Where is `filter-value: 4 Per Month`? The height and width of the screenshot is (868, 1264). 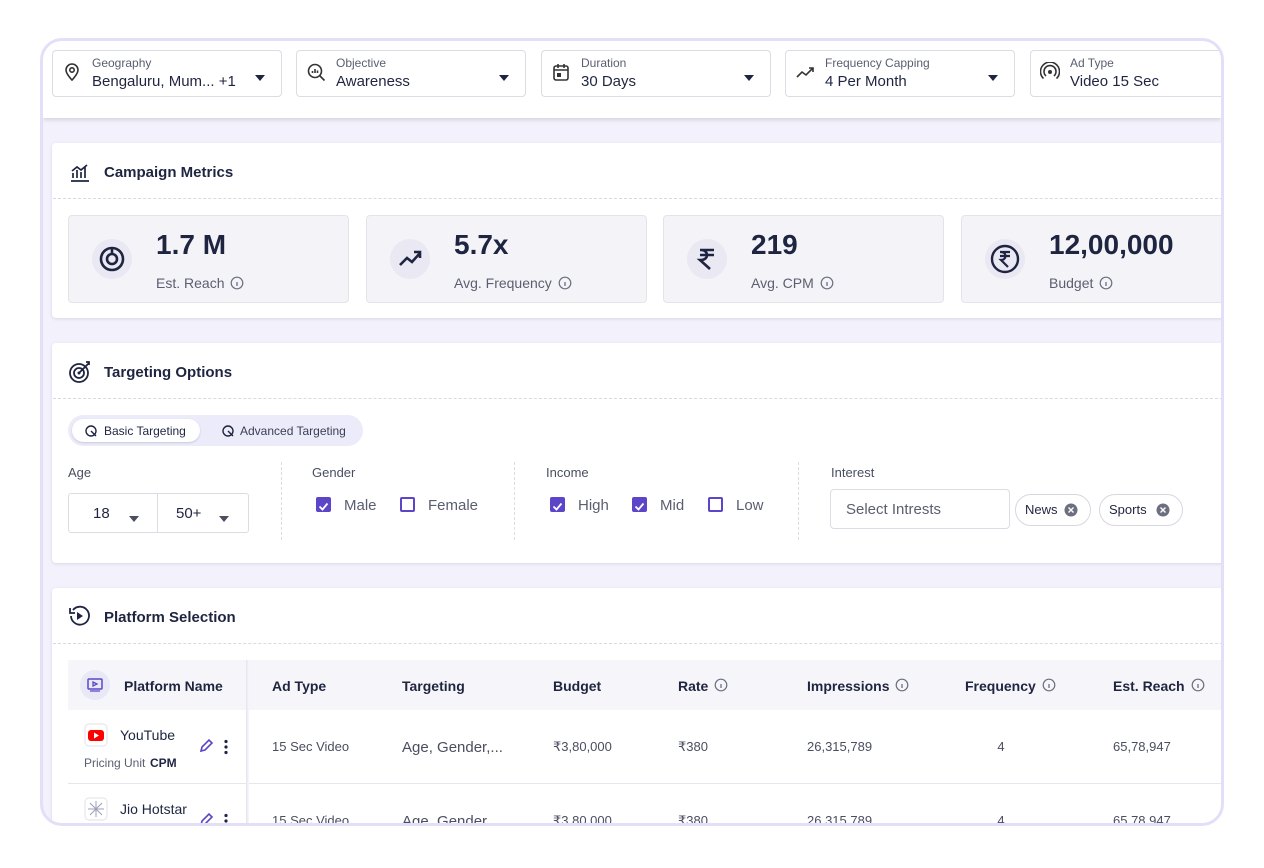
filter-value: 4 Per Month is located at coordinates (866, 81).